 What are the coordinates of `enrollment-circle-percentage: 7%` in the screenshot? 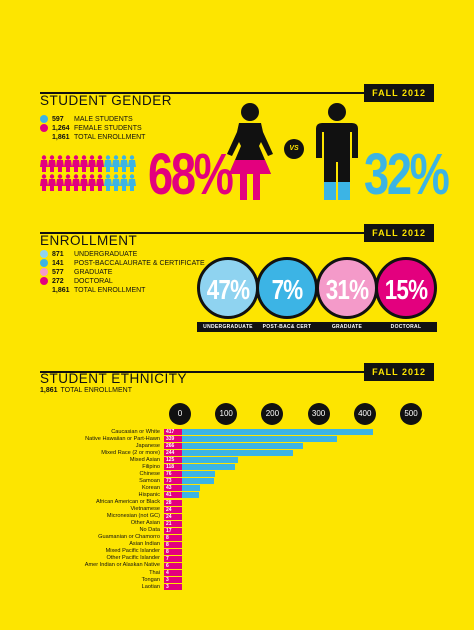 It's located at (287, 289).